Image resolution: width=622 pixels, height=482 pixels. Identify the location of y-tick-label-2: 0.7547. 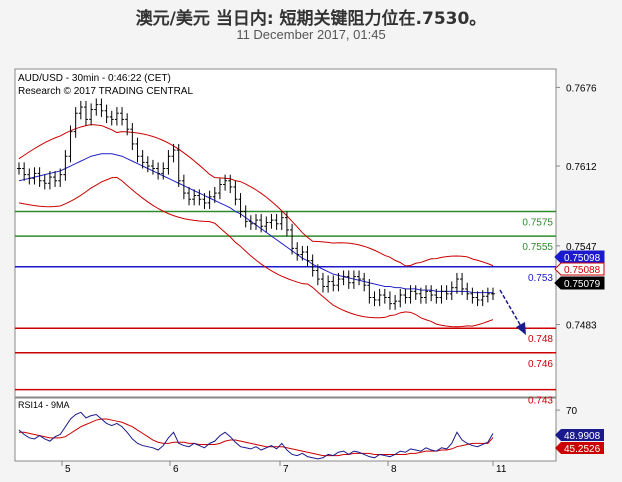
(581, 247).